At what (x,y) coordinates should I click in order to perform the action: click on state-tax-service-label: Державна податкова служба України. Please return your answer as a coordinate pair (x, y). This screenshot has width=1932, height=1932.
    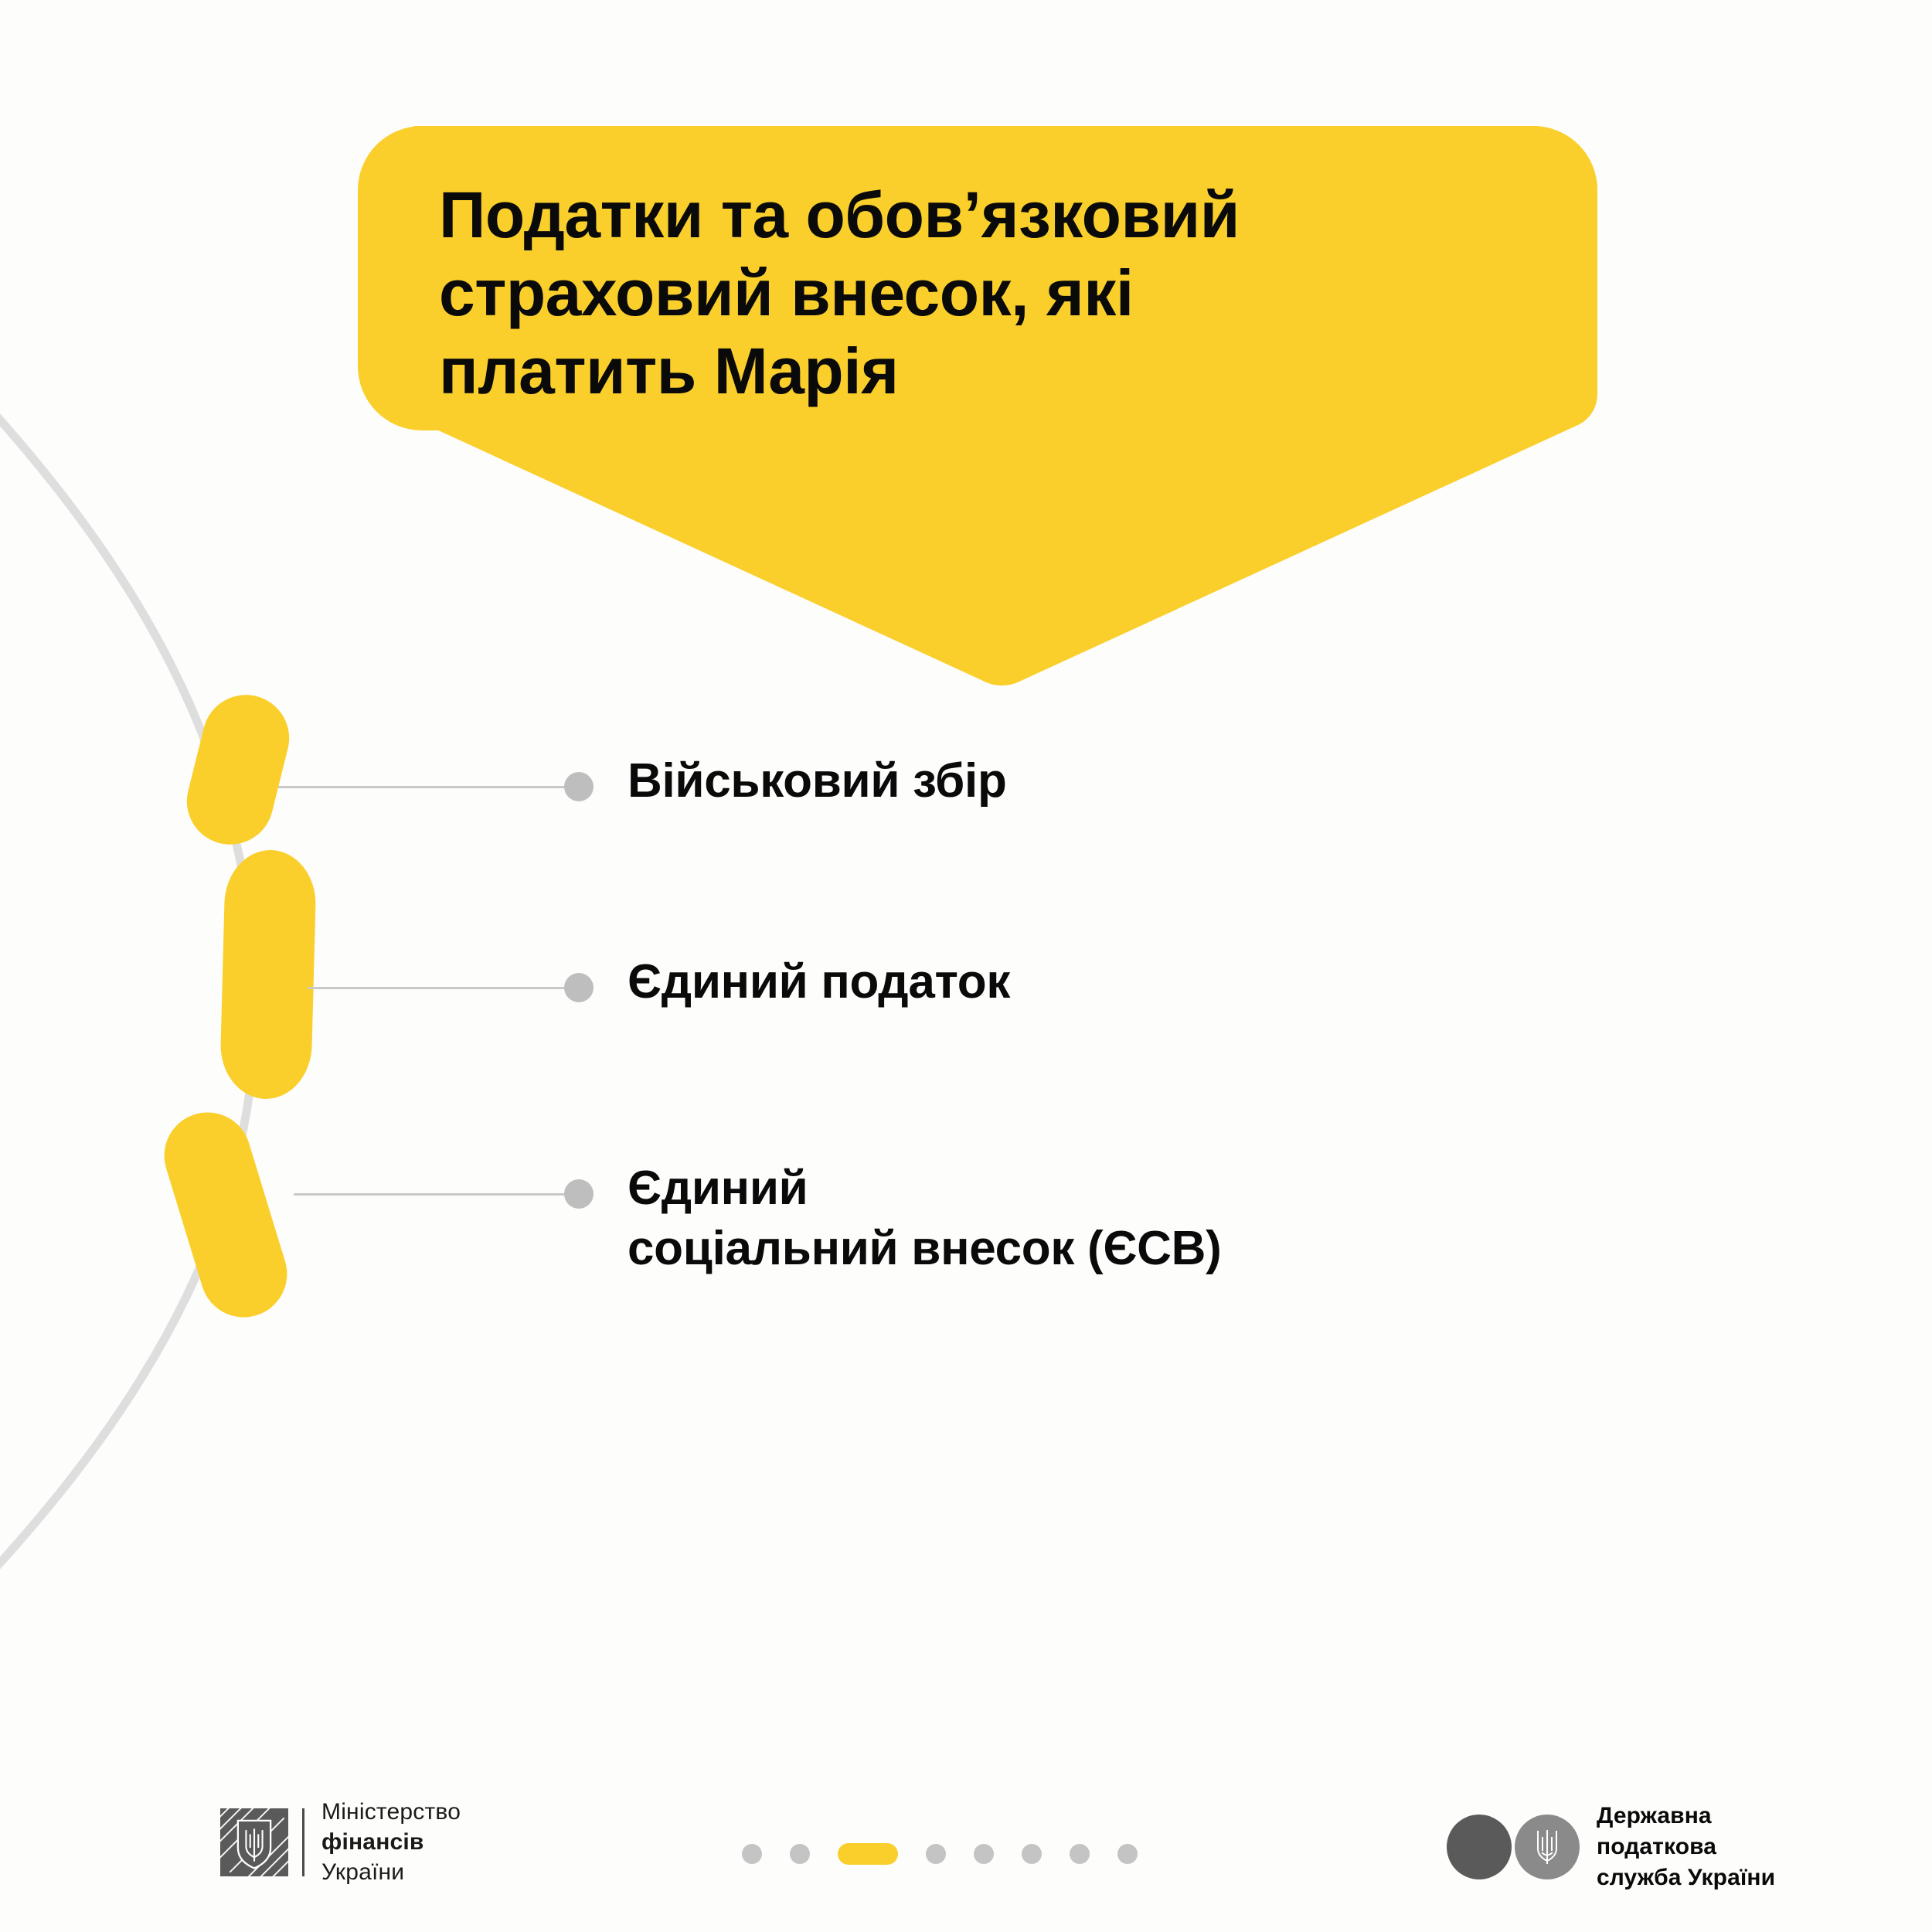
    Looking at the image, I should click on (1686, 1848).